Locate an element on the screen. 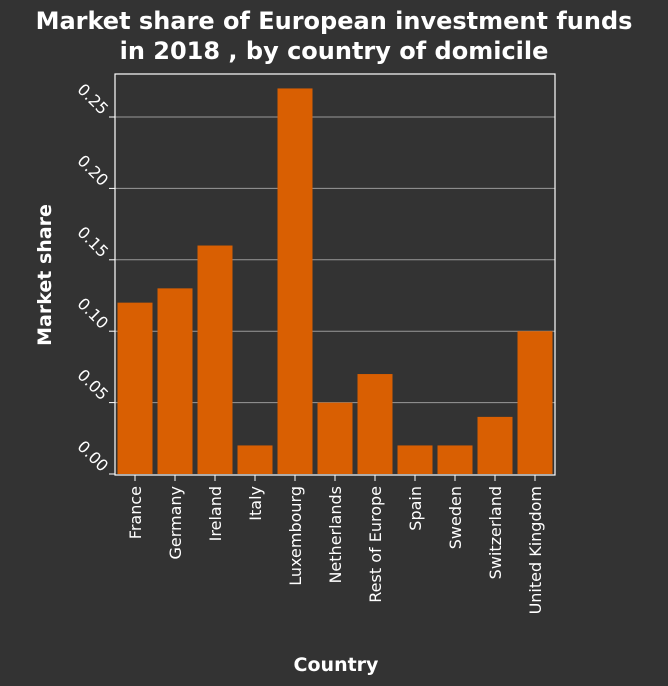 Image resolution: width=668 pixels, height=686 pixels. bar-united-kingdom is located at coordinates (535, 402).